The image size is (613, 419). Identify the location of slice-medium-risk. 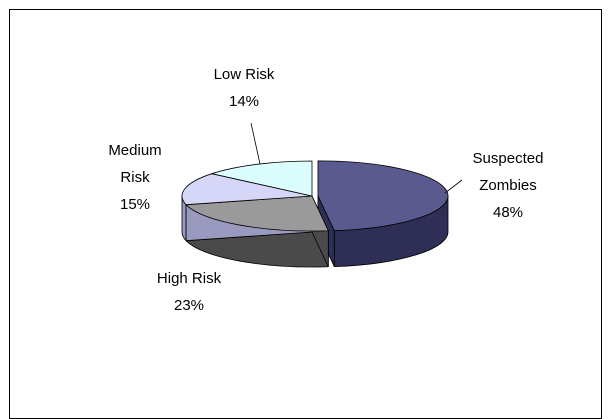
(247, 189).